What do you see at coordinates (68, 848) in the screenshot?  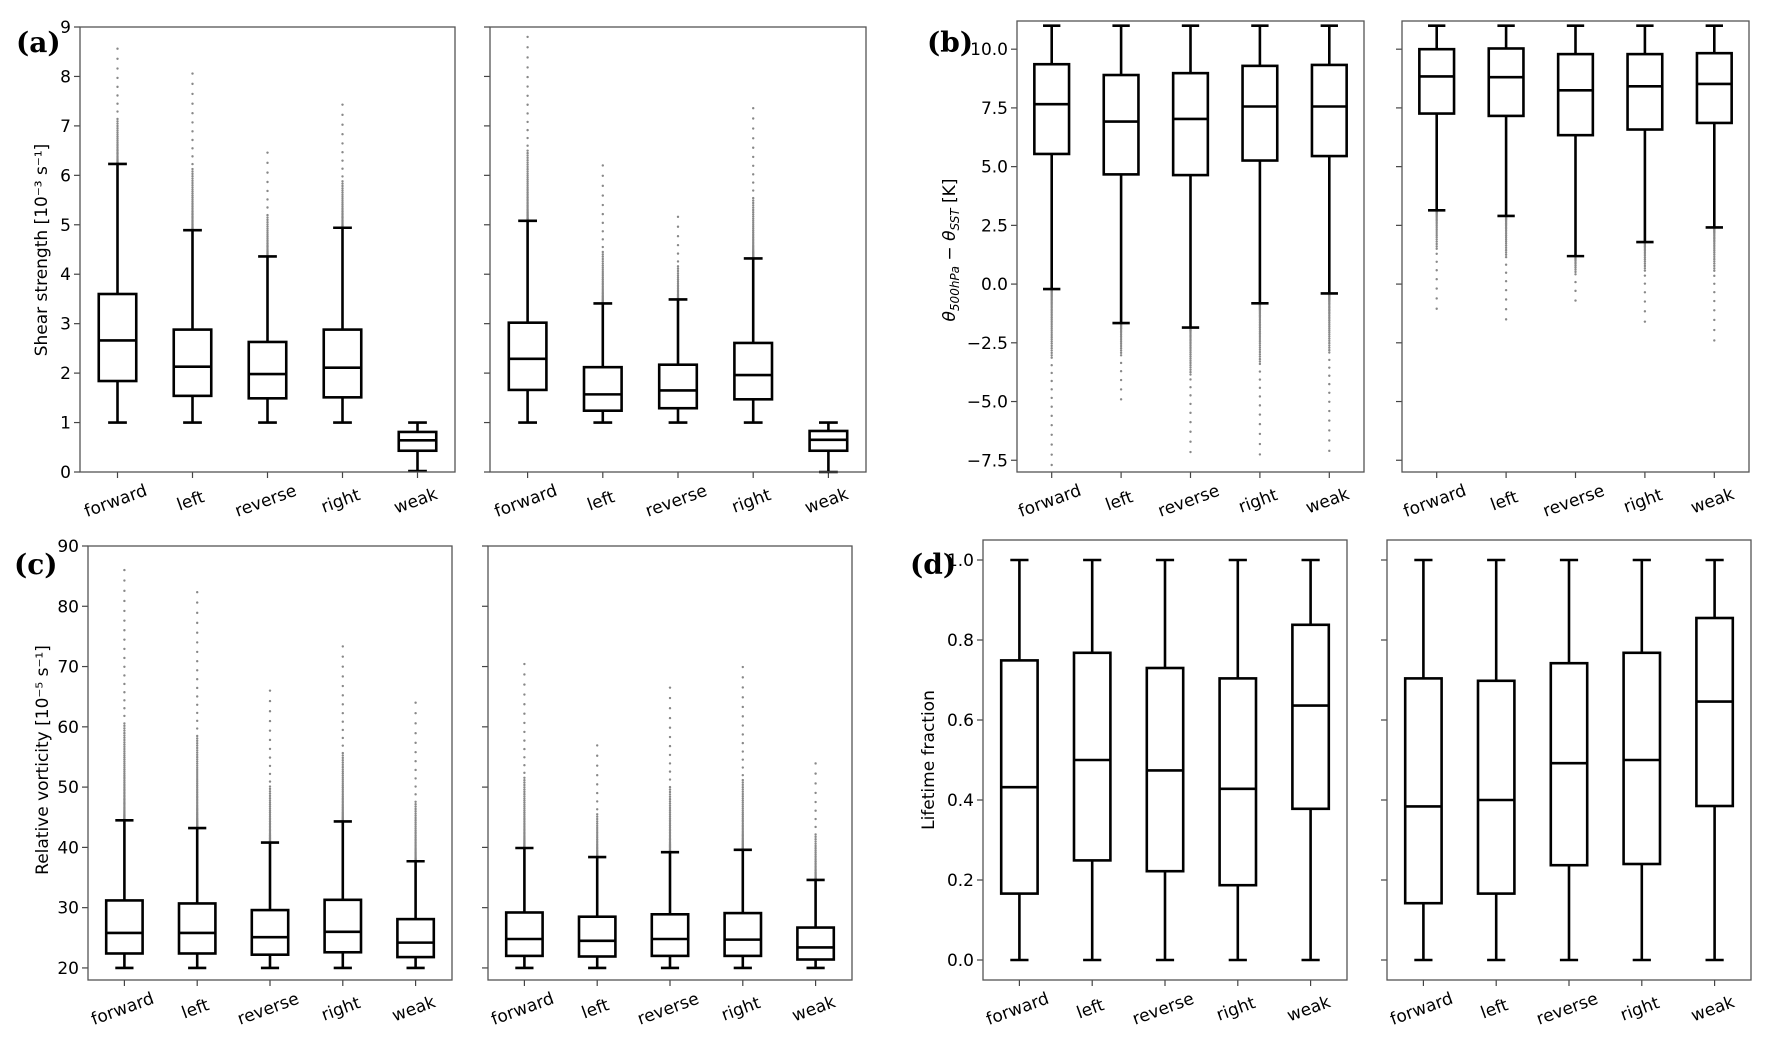 I see `y-tick-label: 40` at bounding box center [68, 848].